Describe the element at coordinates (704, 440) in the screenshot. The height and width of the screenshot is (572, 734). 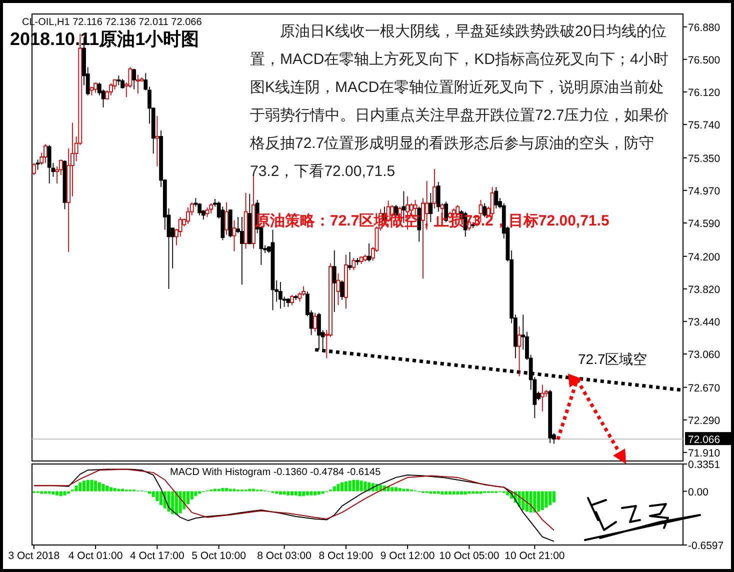
I see `ref-line-label: 72.066` at that location.